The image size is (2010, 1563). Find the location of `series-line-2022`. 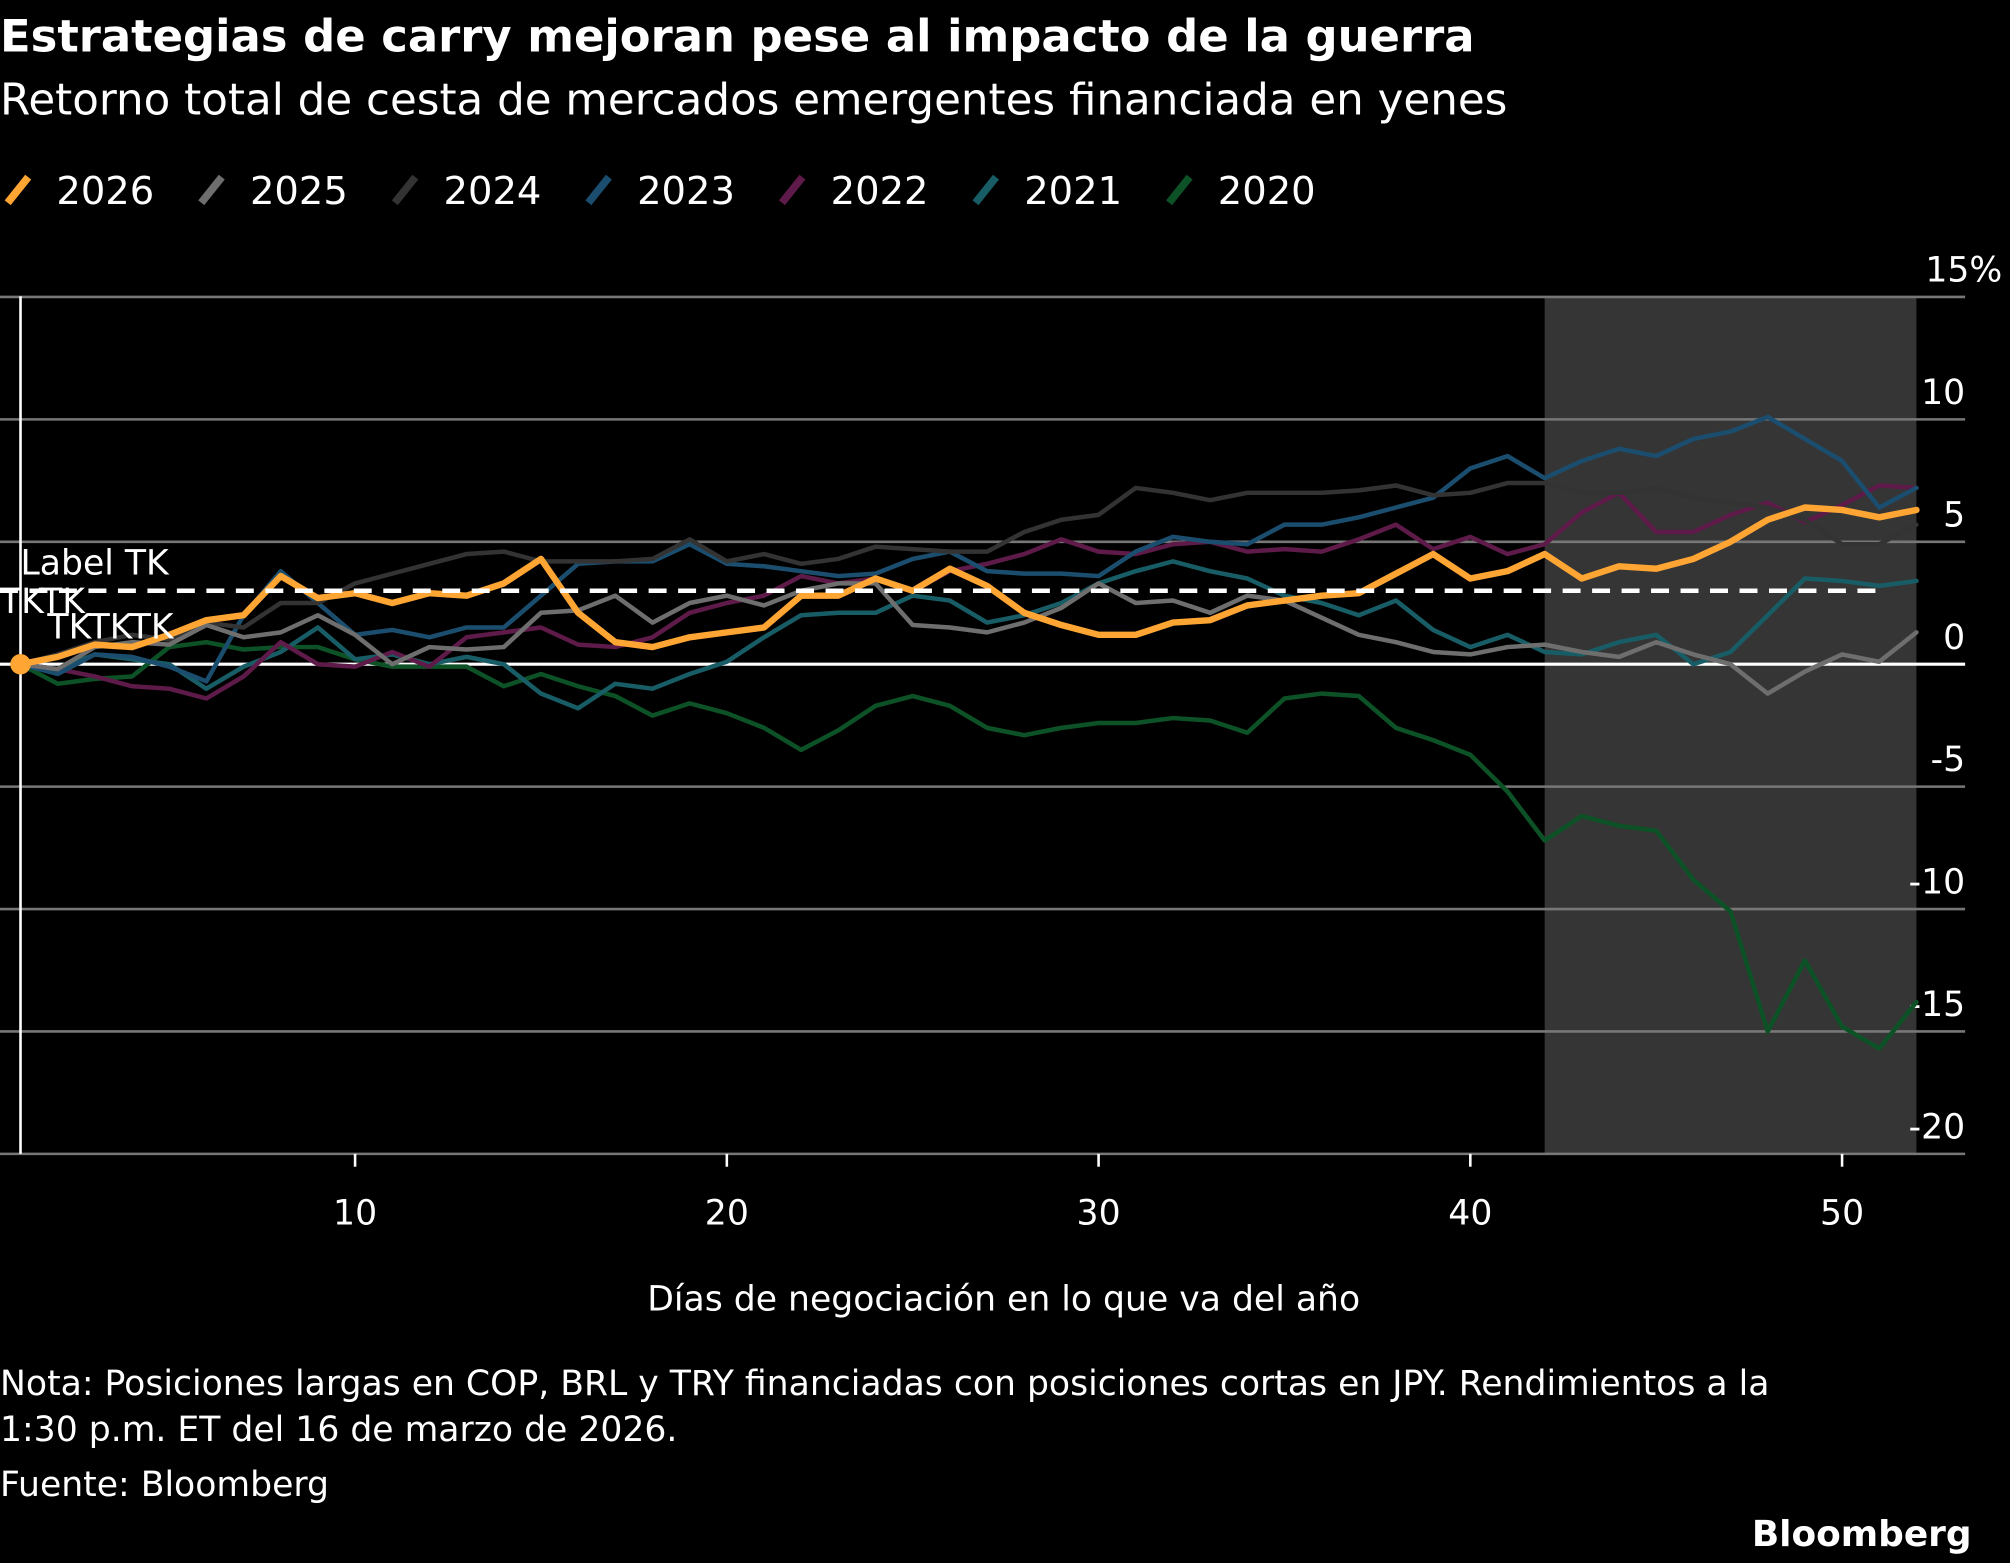

series-line-2022 is located at coordinates (968, 592).